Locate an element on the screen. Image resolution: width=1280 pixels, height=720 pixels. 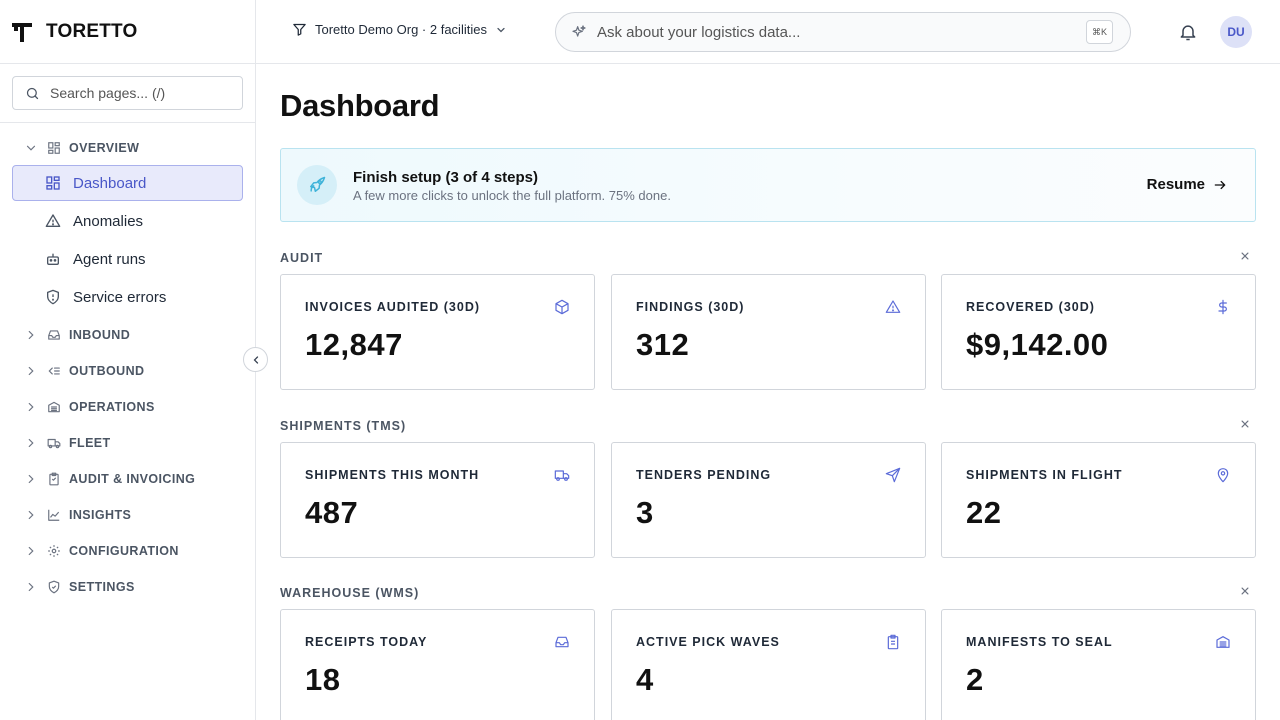
bell-icon is located at coordinates (1188, 33).